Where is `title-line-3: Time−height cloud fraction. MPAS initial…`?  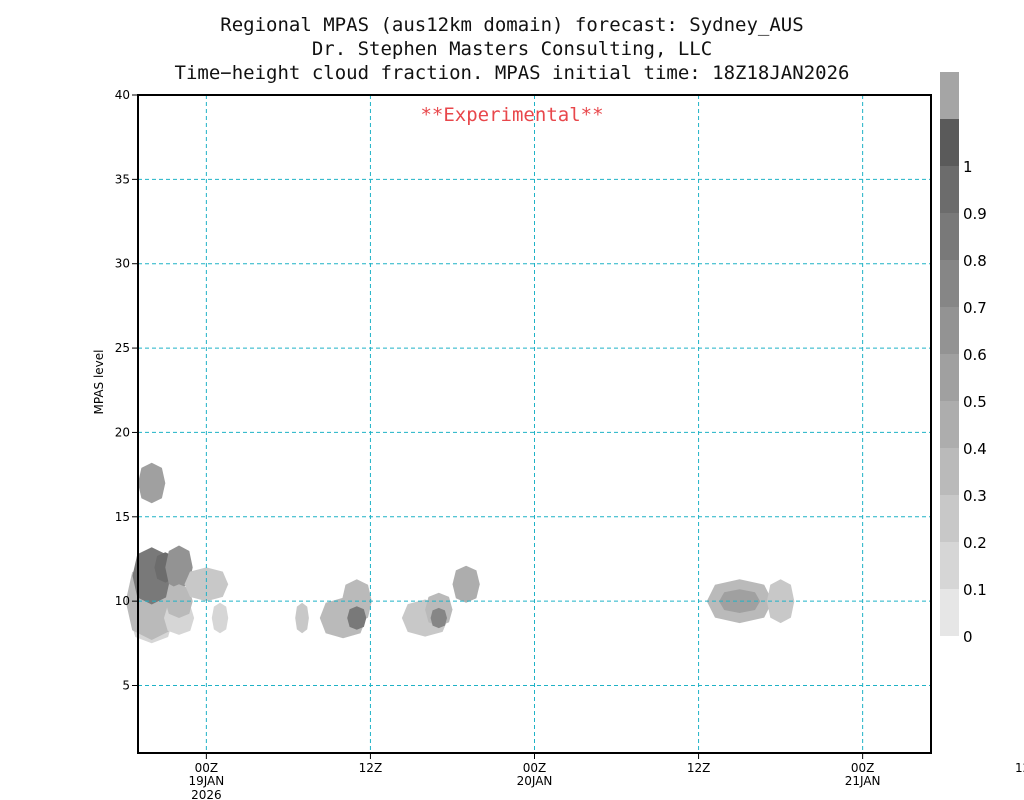 title-line-3: Time−height cloud fraction. MPAS initial… is located at coordinates (512, 73).